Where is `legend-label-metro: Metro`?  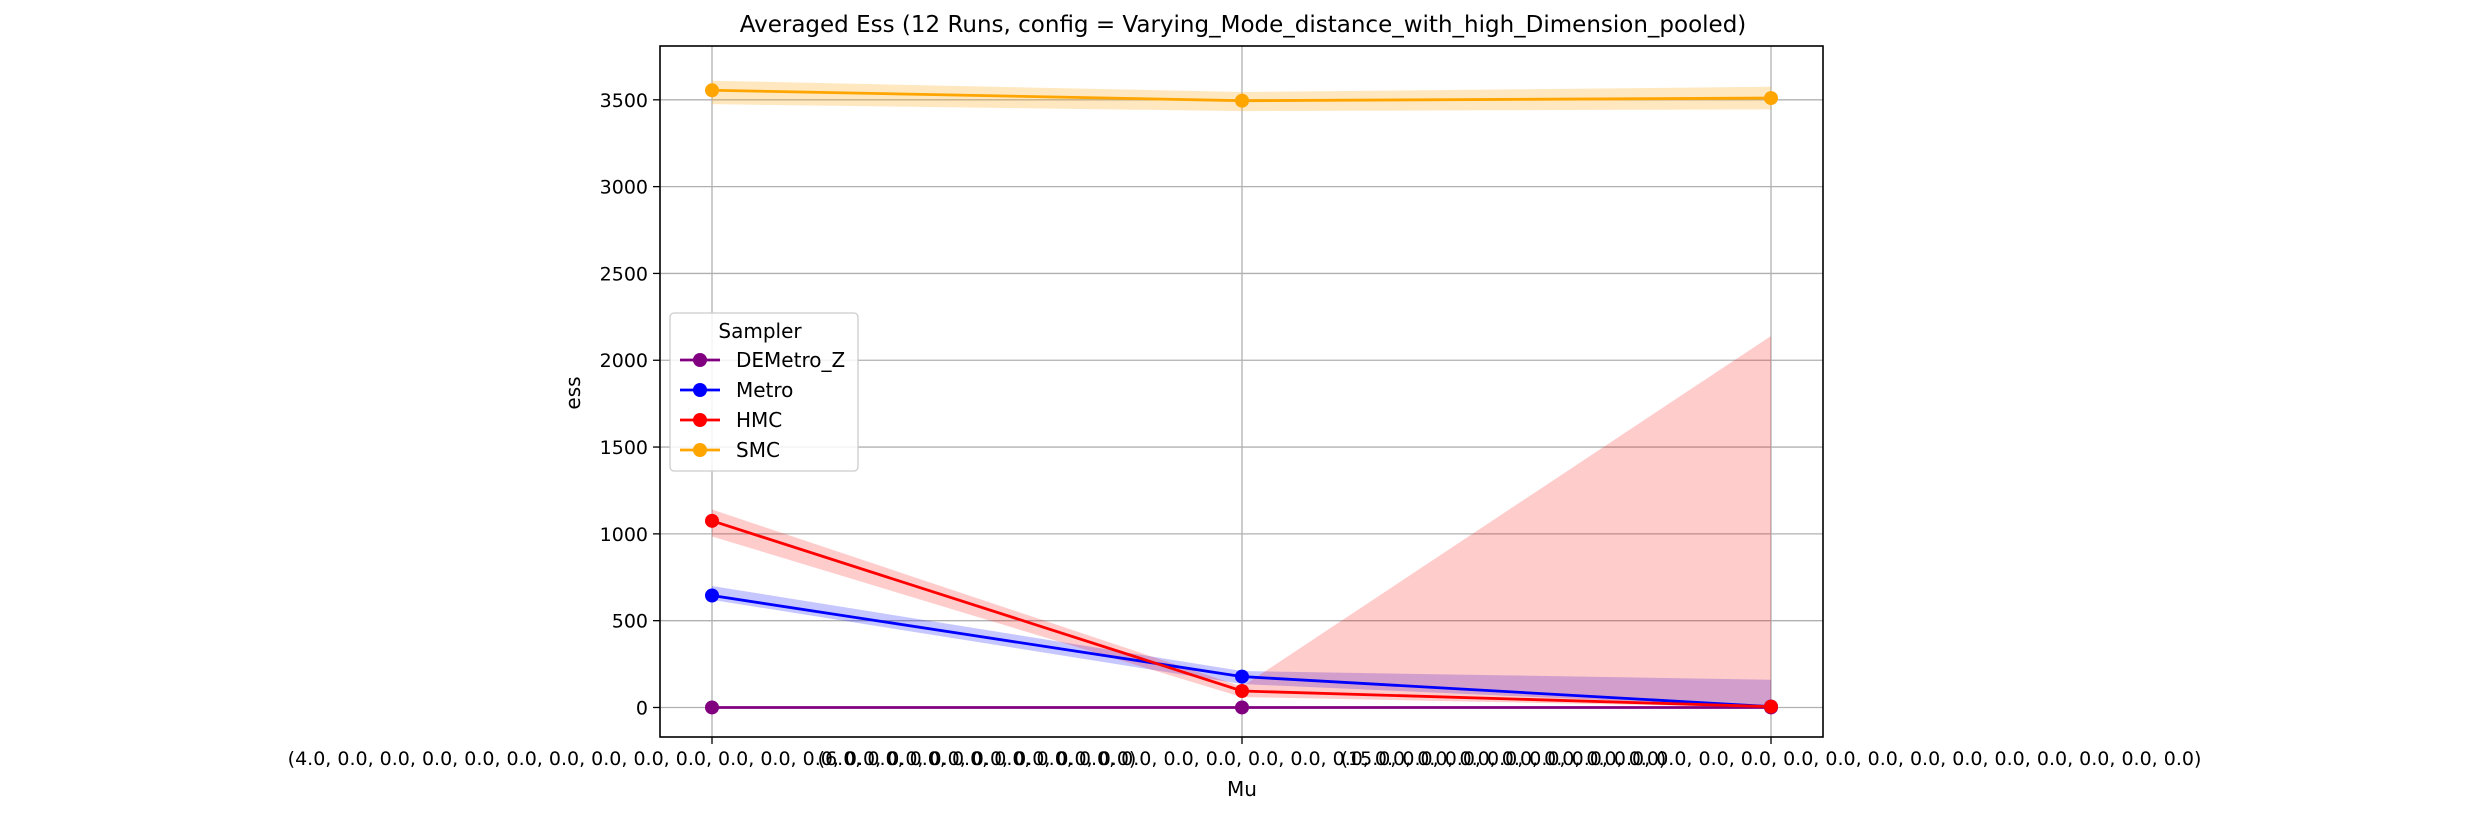
legend-label-metro: Metro is located at coordinates (764, 390).